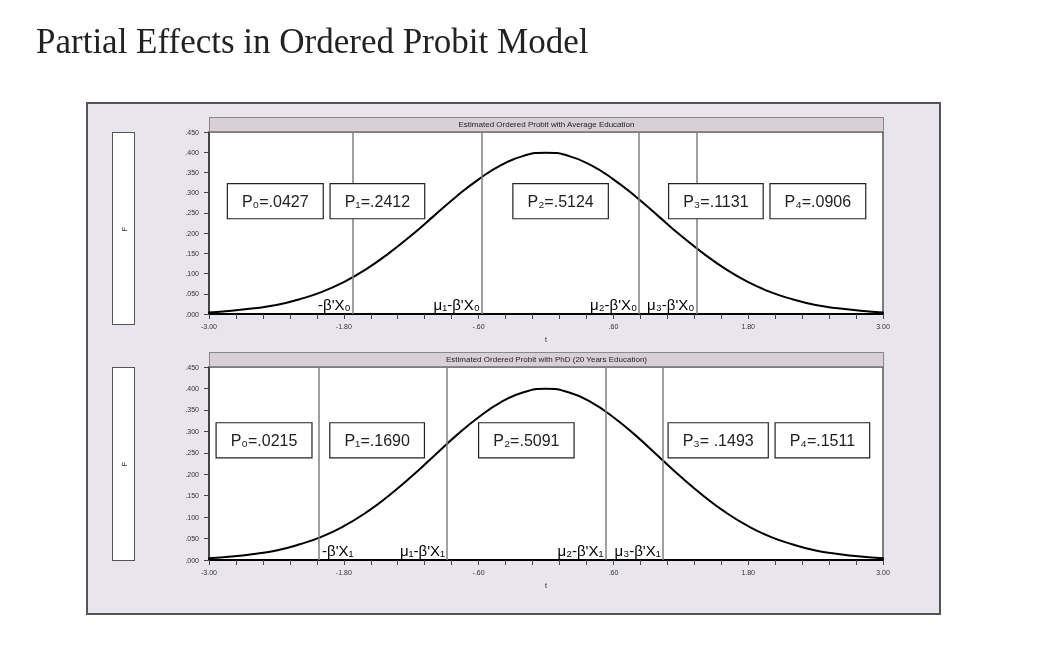  What do you see at coordinates (818, 201) in the screenshot?
I see `annotation: P₄=.0906` at bounding box center [818, 201].